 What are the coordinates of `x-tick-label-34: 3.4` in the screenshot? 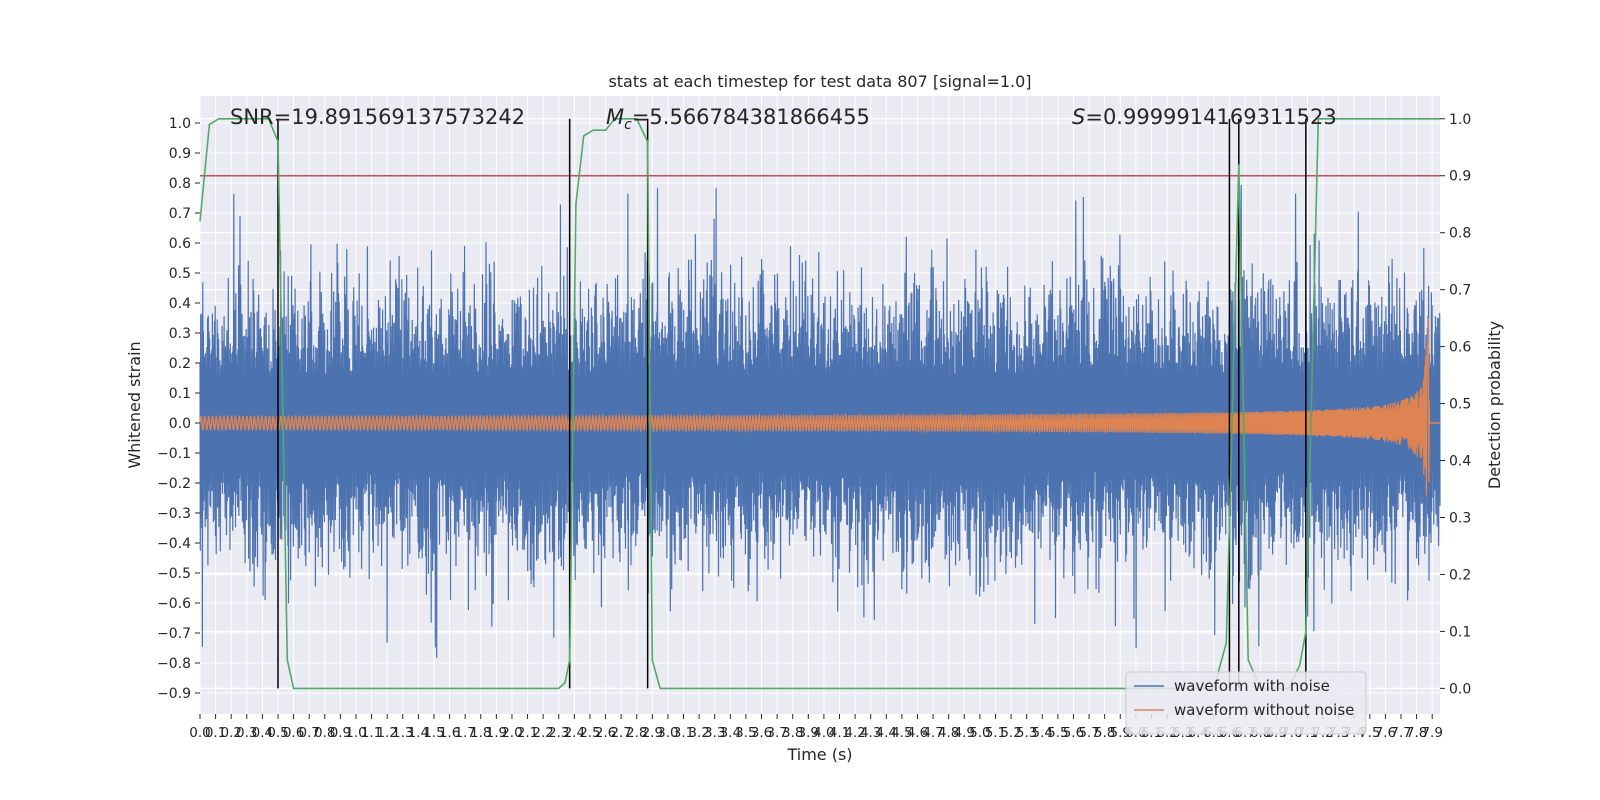 It's located at (730, 733).